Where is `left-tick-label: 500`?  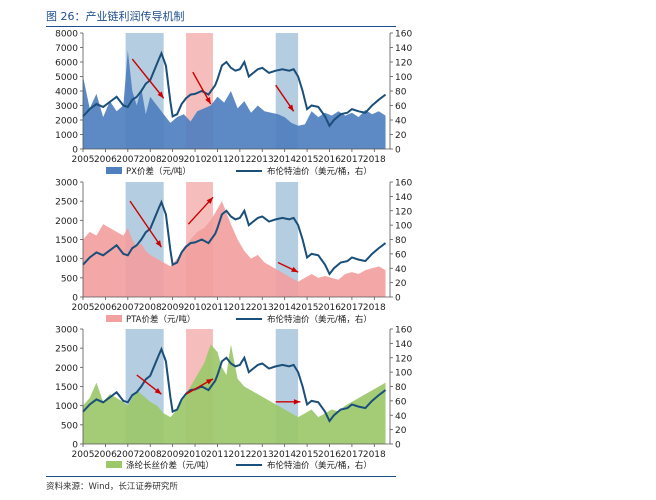 left-tick-label: 500 is located at coordinates (69, 426).